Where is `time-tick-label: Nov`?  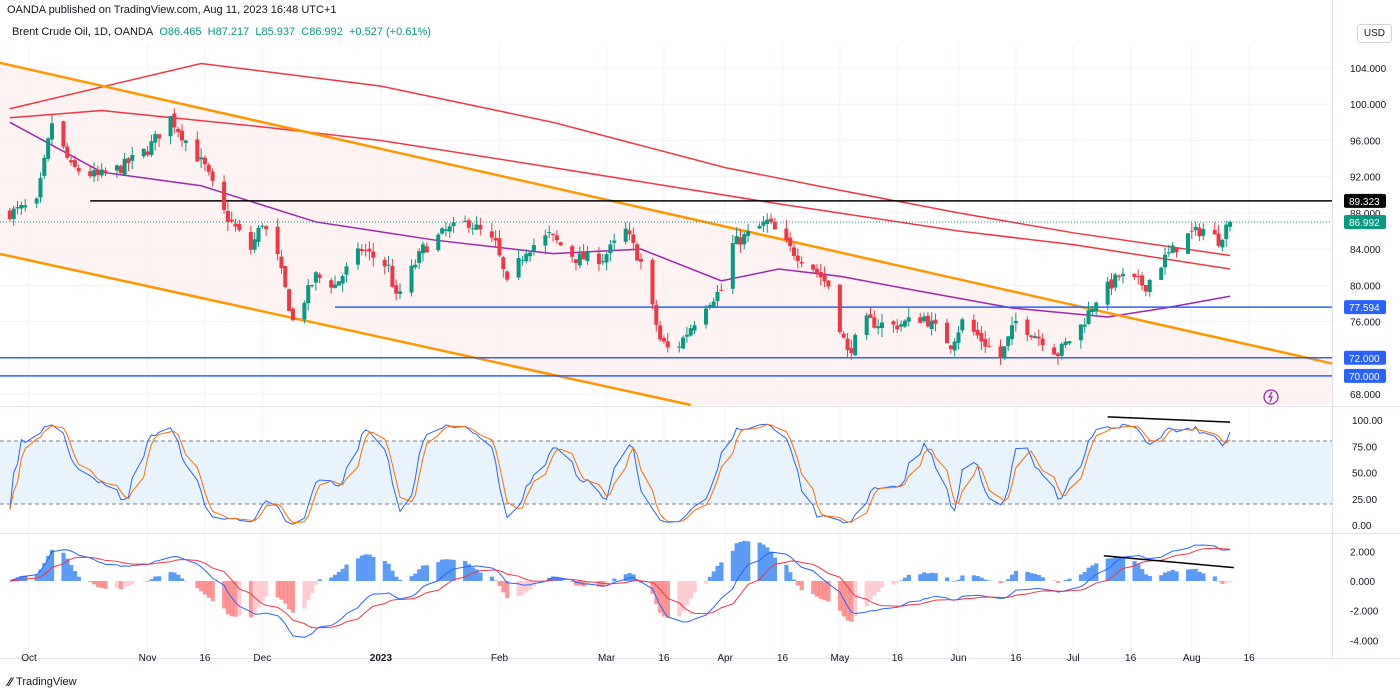 time-tick-label: Nov is located at coordinates (148, 658).